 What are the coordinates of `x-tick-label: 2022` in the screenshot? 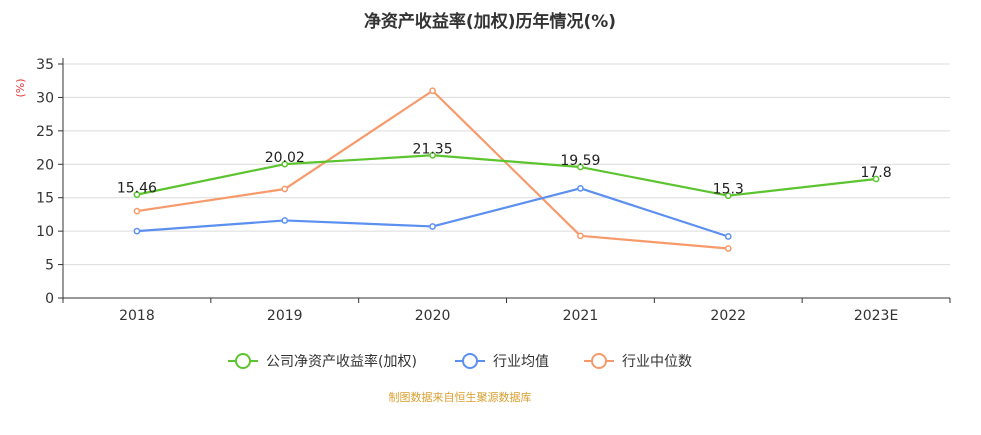 It's located at (728, 316).